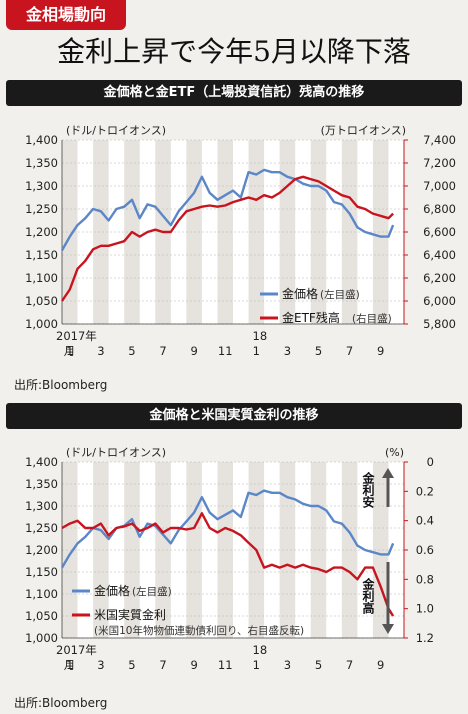 This screenshot has width=468, height=714. Describe the element at coordinates (439, 301) in the screenshot. I see `right-tick-label: 6,000` at that location.